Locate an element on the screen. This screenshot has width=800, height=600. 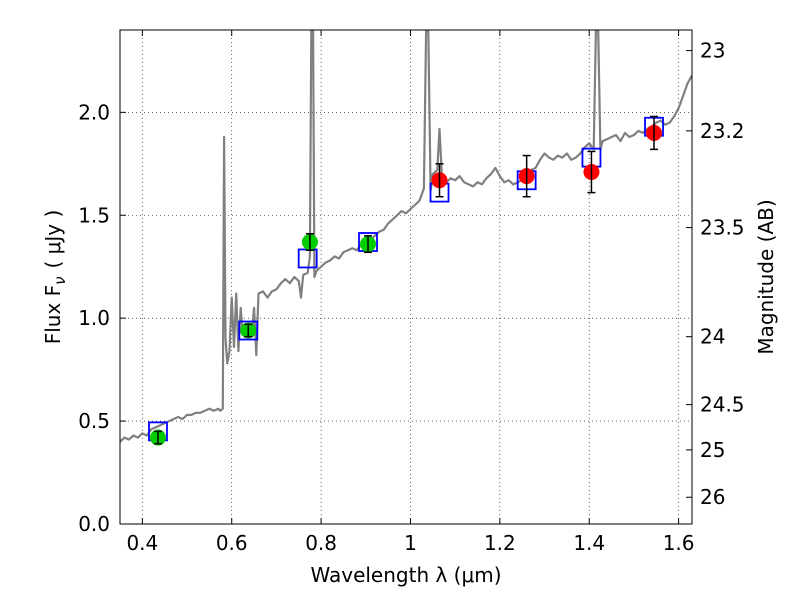
y2-tick-label: 24 is located at coordinates (712, 337).